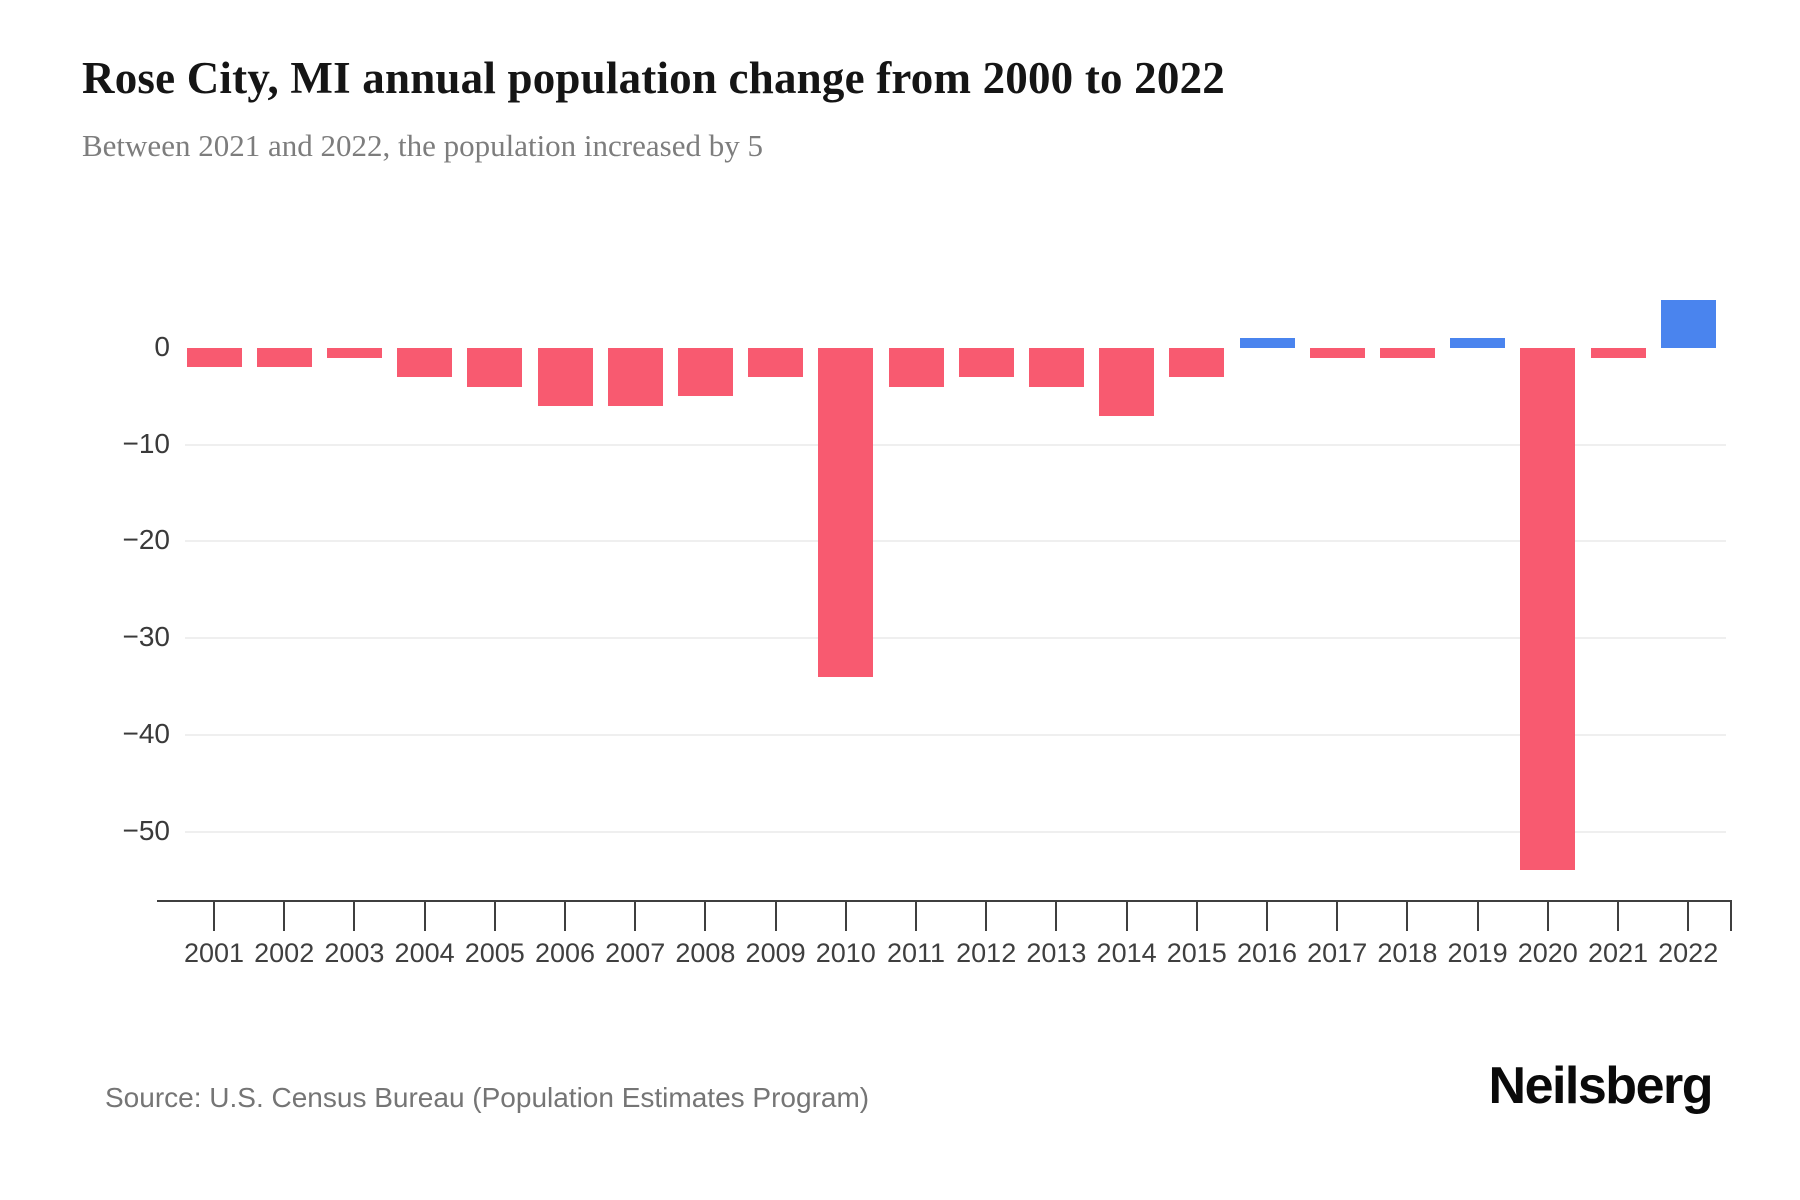 This screenshot has height=1200, width=1800. I want to click on x-axis-tick-label: 2002, so click(284, 953).